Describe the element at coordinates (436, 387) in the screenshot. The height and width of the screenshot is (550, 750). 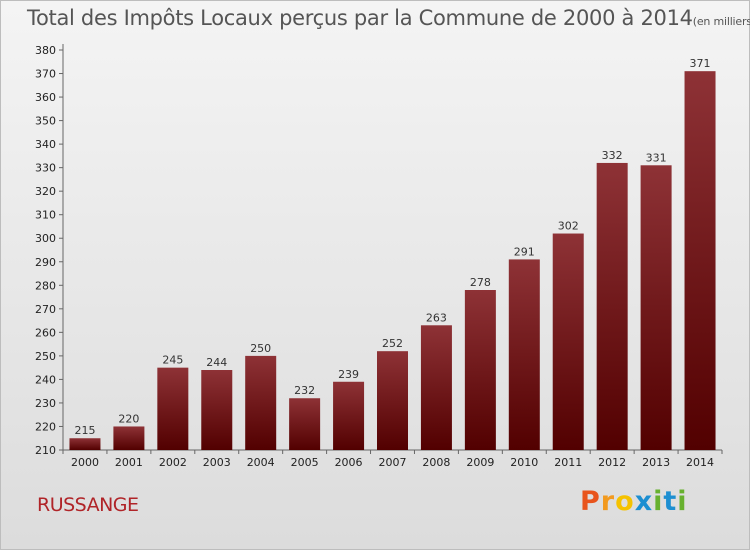
I see `bar-2008` at that location.